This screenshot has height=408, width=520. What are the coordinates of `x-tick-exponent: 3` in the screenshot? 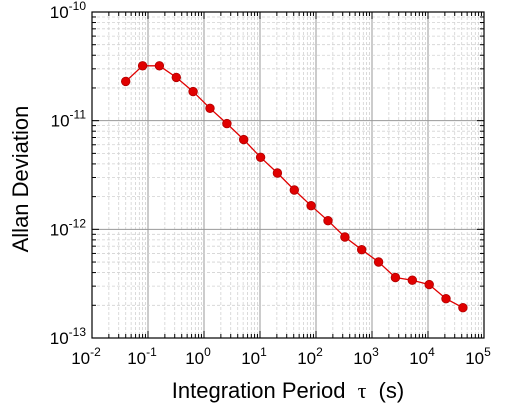 It's located at (375, 352).